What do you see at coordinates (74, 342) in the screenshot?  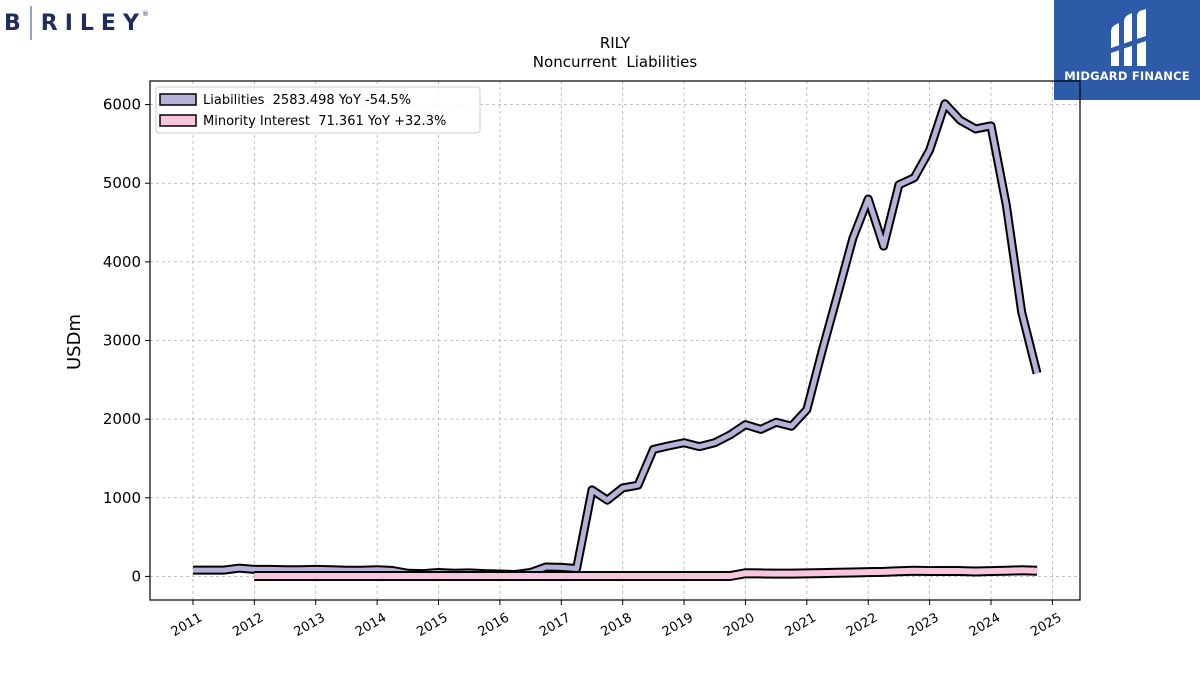 I see `y-axis-label: USDm` at bounding box center [74, 342].